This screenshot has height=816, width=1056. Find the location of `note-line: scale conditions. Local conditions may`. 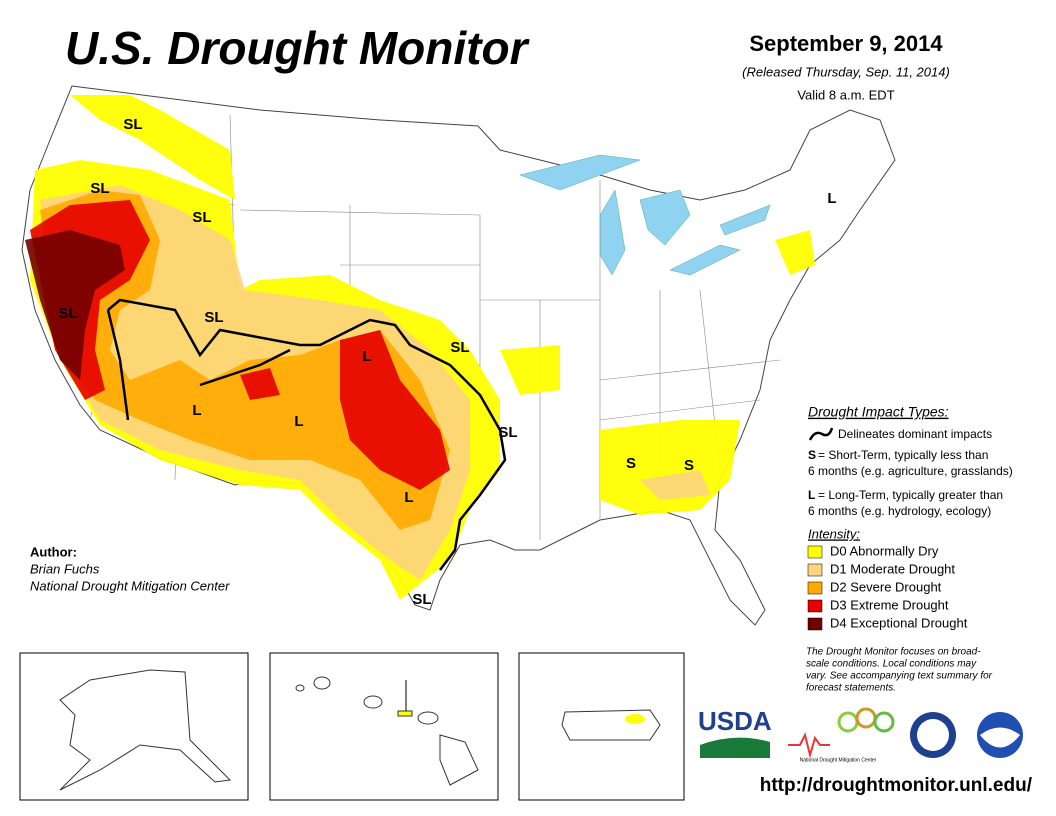

note-line: scale conditions. Local conditions may is located at coordinates (891, 664).